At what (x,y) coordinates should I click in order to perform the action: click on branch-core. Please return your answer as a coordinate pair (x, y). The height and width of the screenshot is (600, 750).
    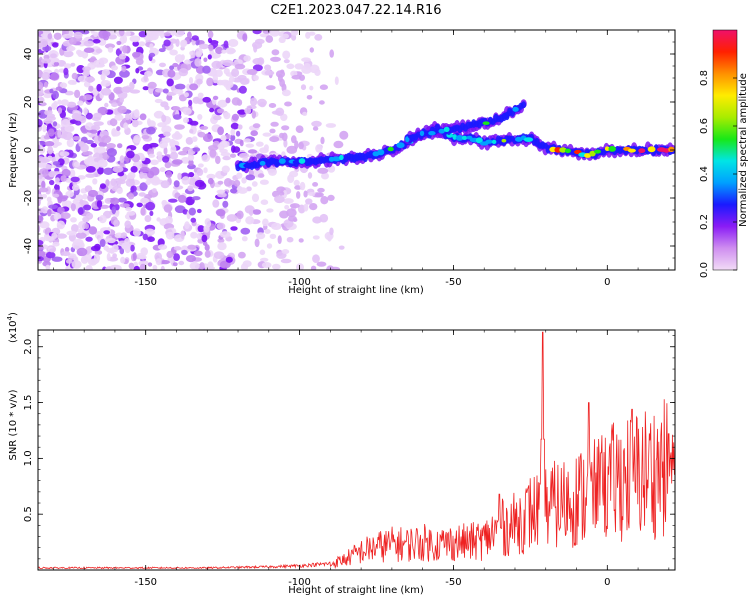
    Looking at the image, I should click on (515, 109).